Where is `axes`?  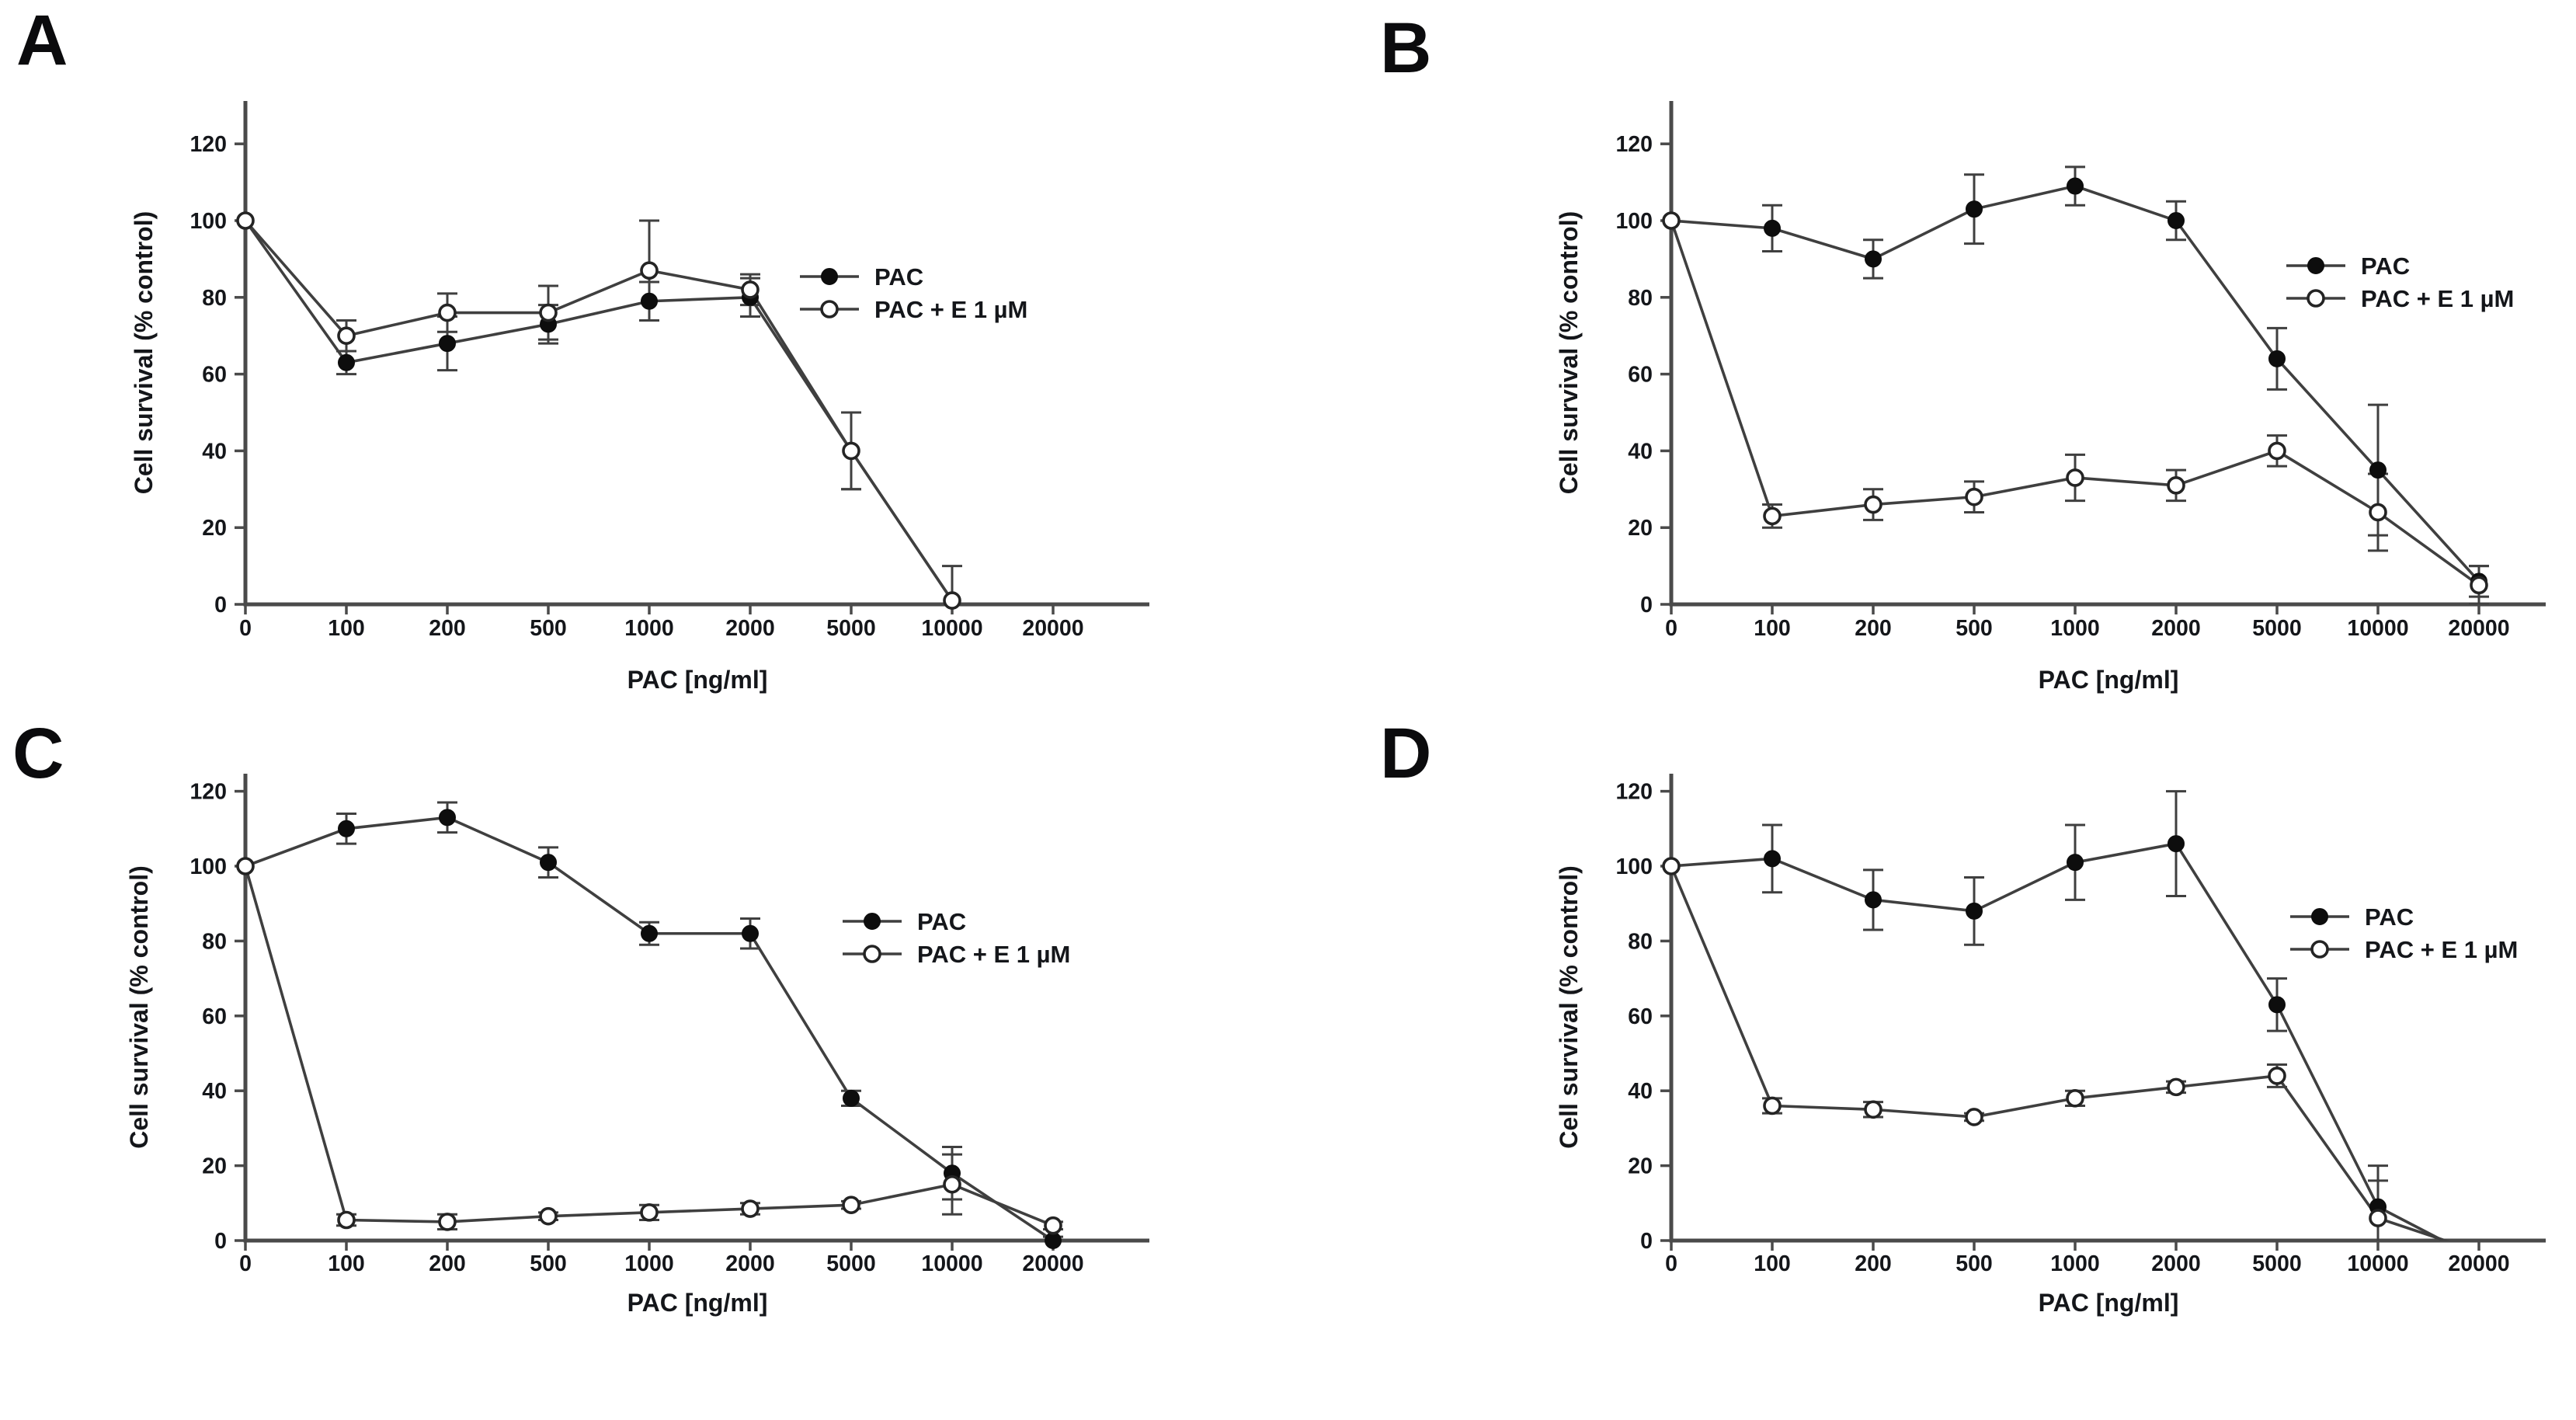 axes is located at coordinates (696, 354).